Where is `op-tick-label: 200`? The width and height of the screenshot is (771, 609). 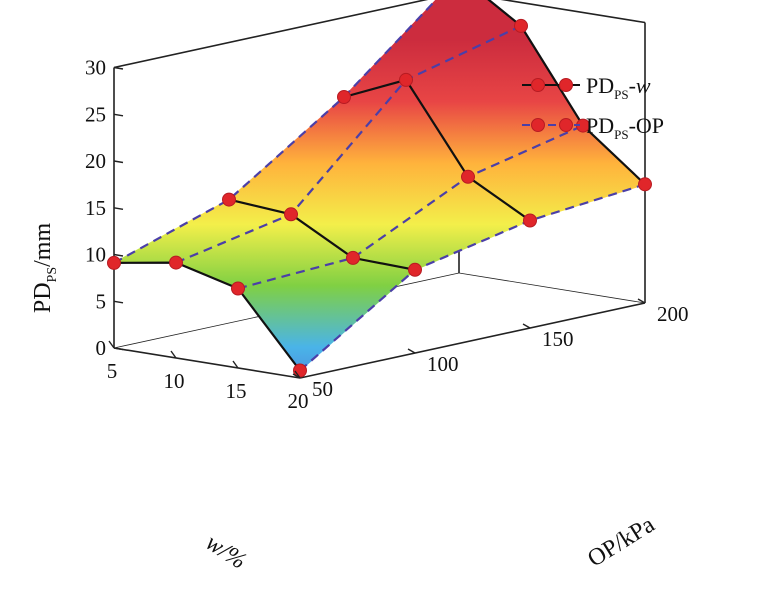 op-tick-label: 200 is located at coordinates (673, 314).